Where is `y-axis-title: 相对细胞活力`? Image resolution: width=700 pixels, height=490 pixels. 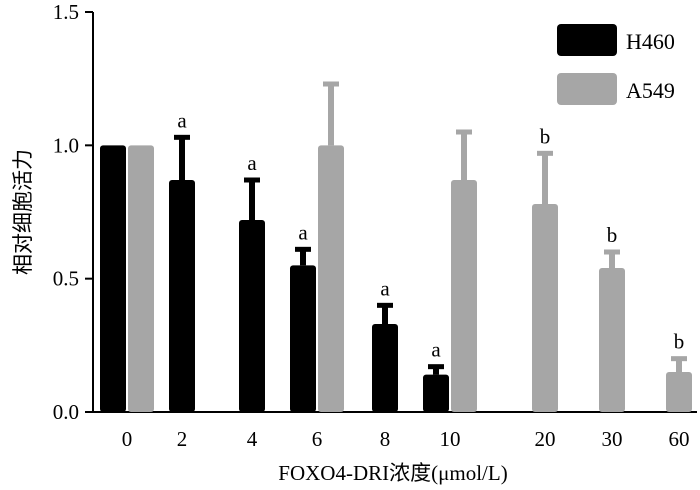
y-axis-title: 相对细胞活力 is located at coordinates (23, 212).